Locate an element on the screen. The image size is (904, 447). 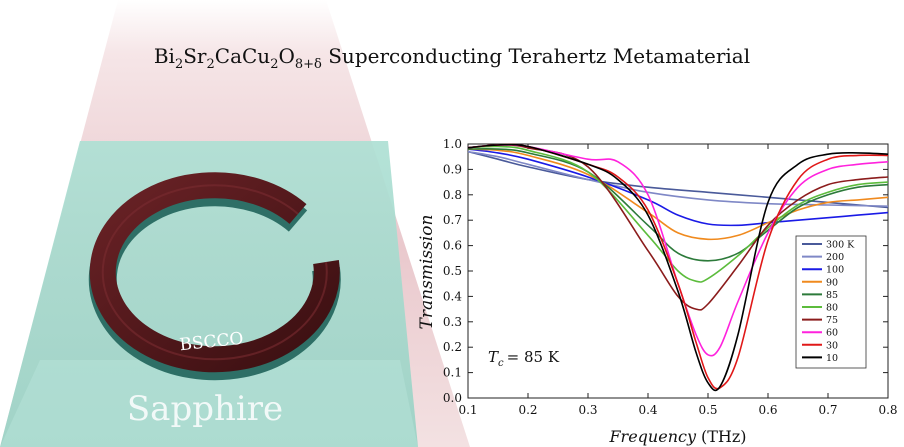
y-tick-label: 0.8 is located at coordinates (452, 195).